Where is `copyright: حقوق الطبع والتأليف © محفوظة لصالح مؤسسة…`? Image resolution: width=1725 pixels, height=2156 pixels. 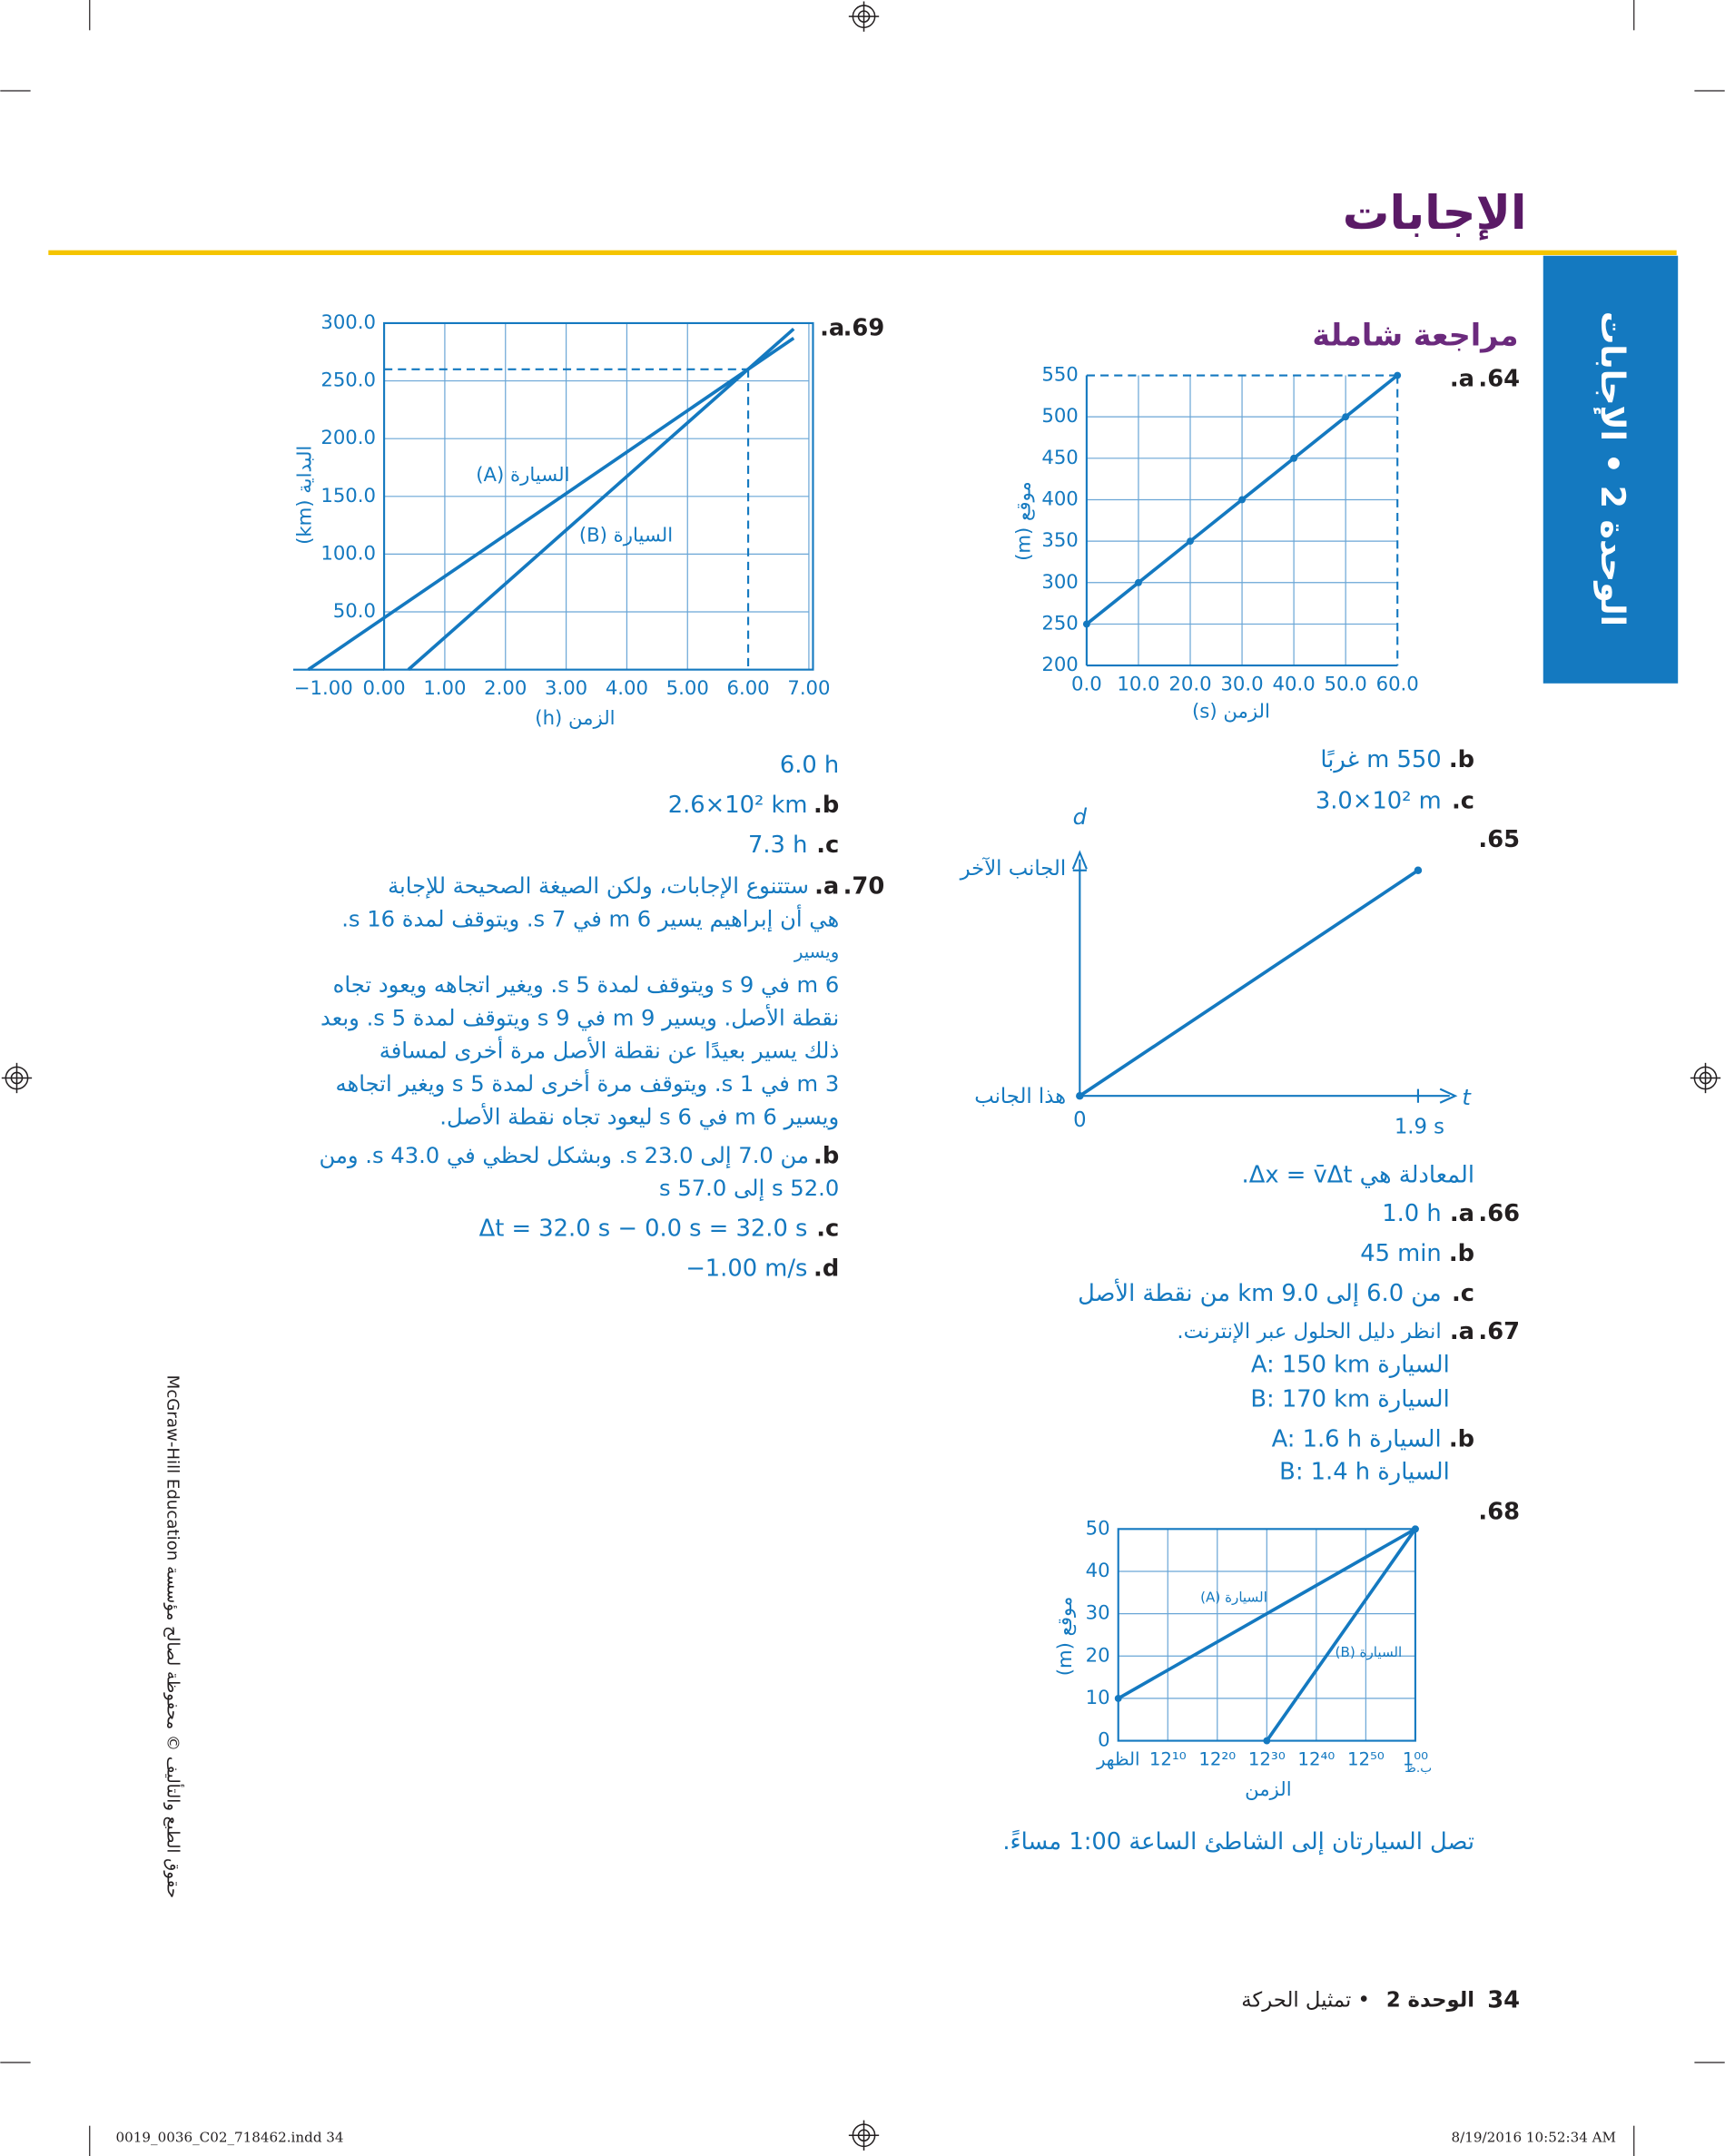 copyright: حقوق الطبع والتأليف © محفوظة لصالح مؤسسة… is located at coordinates (174, 1637).